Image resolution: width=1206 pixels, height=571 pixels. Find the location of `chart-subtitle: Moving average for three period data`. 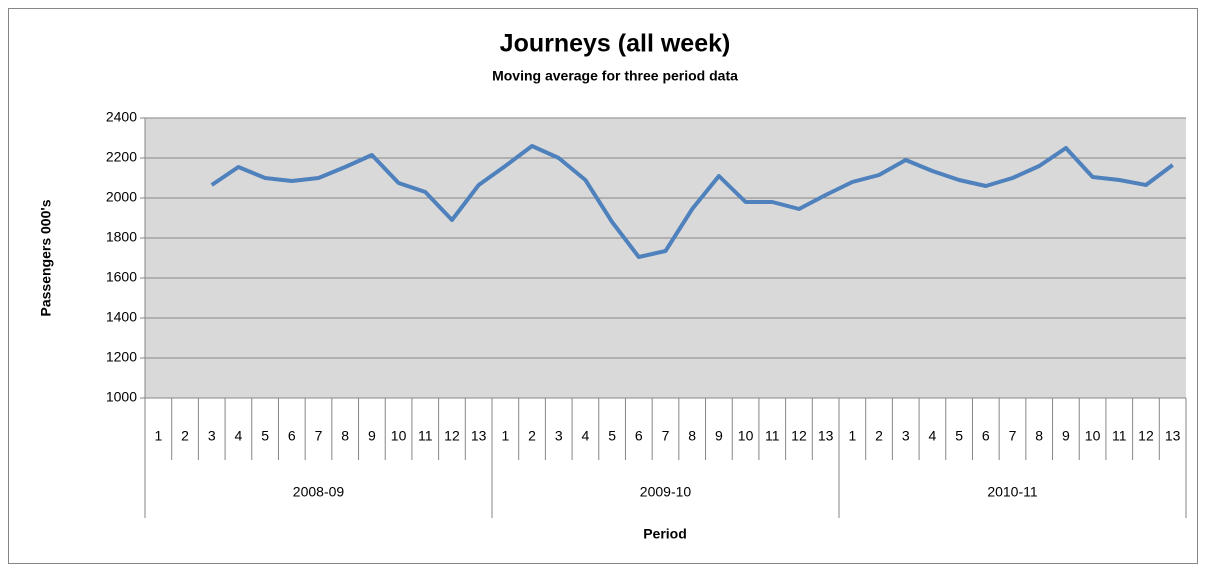

chart-subtitle: Moving average for three period data is located at coordinates (615, 76).